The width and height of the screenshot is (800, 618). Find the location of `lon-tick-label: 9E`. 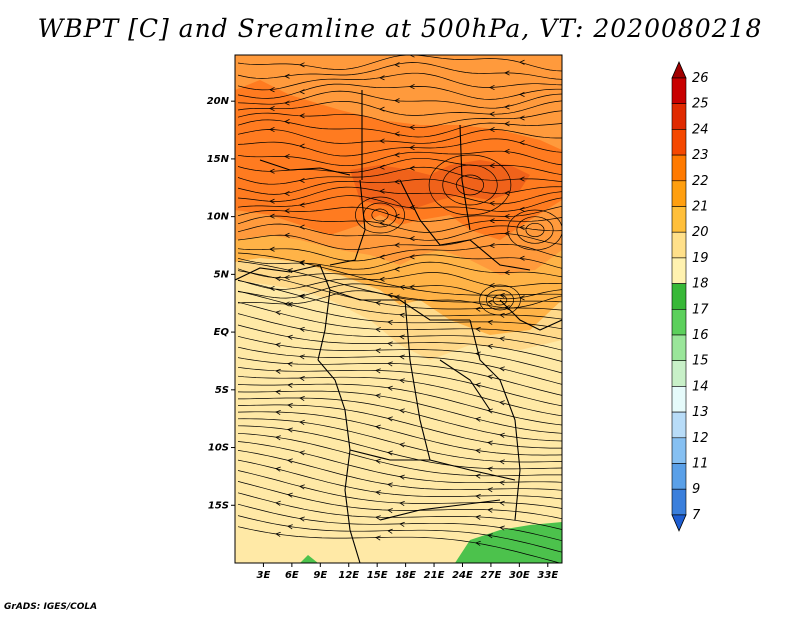

lon-tick-label: 9E is located at coordinates (320, 575).